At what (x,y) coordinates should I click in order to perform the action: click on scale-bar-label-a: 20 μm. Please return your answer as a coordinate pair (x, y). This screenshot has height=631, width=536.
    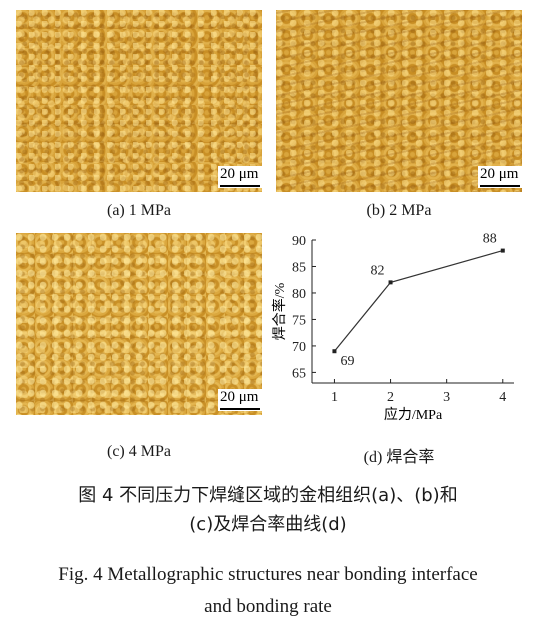
    Looking at the image, I should click on (239, 174).